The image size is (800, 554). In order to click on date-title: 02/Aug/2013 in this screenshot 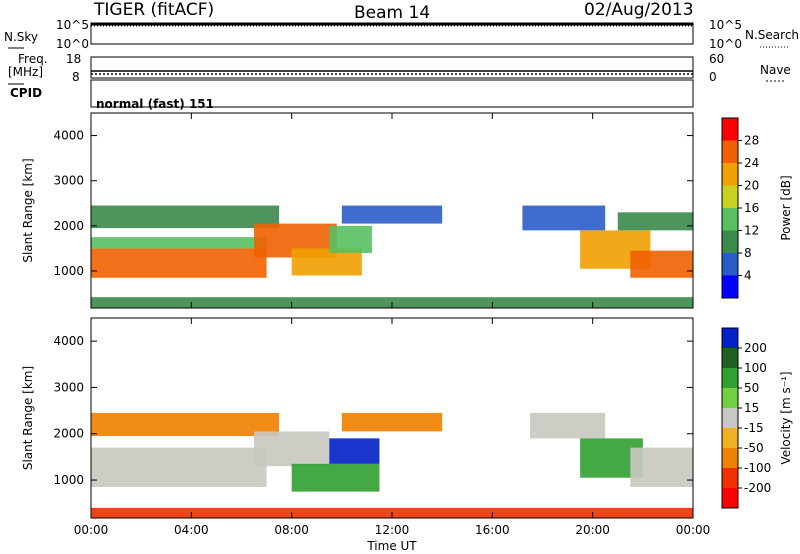, I will do `click(639, 10)`.